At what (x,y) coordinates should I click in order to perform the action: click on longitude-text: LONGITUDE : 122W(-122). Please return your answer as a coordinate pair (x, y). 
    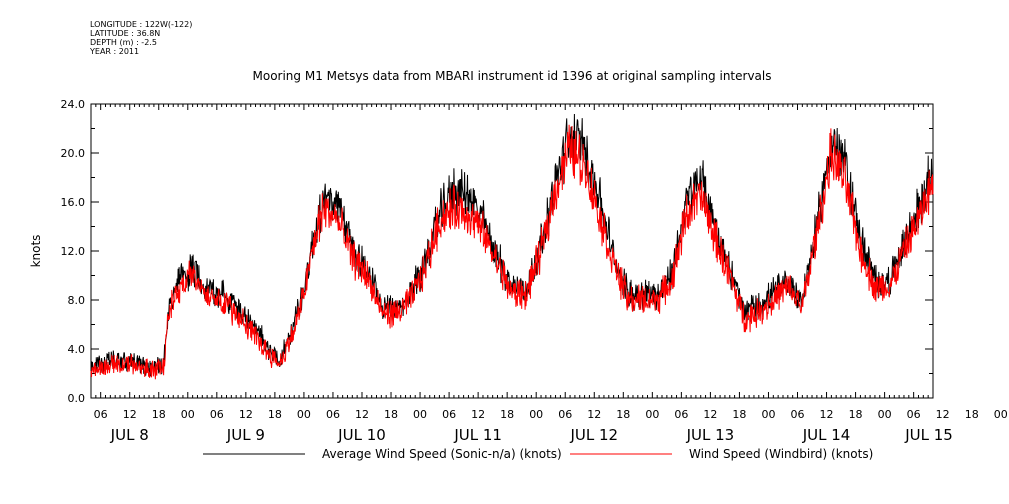
    Looking at the image, I should click on (141, 24).